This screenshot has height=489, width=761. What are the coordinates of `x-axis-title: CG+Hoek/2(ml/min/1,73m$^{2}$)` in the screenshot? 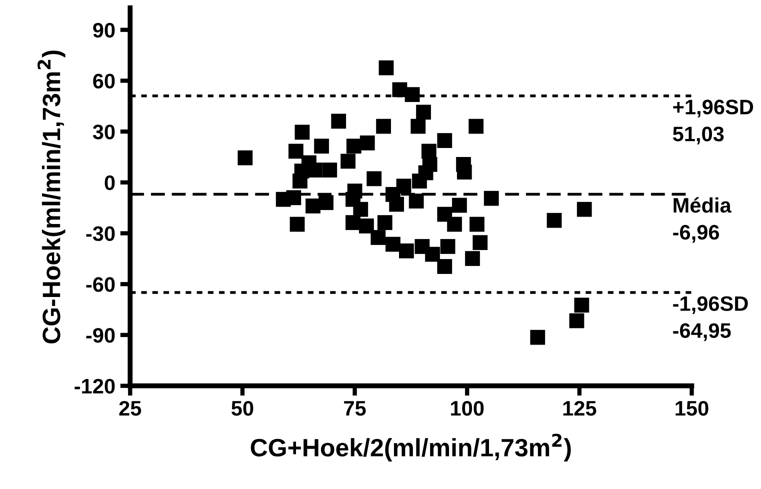 It's located at (410, 448).